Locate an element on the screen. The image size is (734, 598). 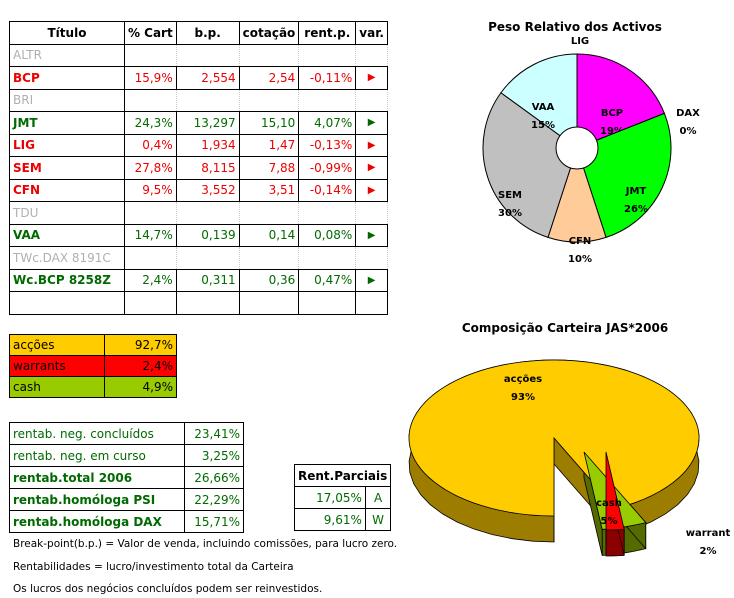
returns-label: rentab.homóloga PSI is located at coordinates (97, 499).